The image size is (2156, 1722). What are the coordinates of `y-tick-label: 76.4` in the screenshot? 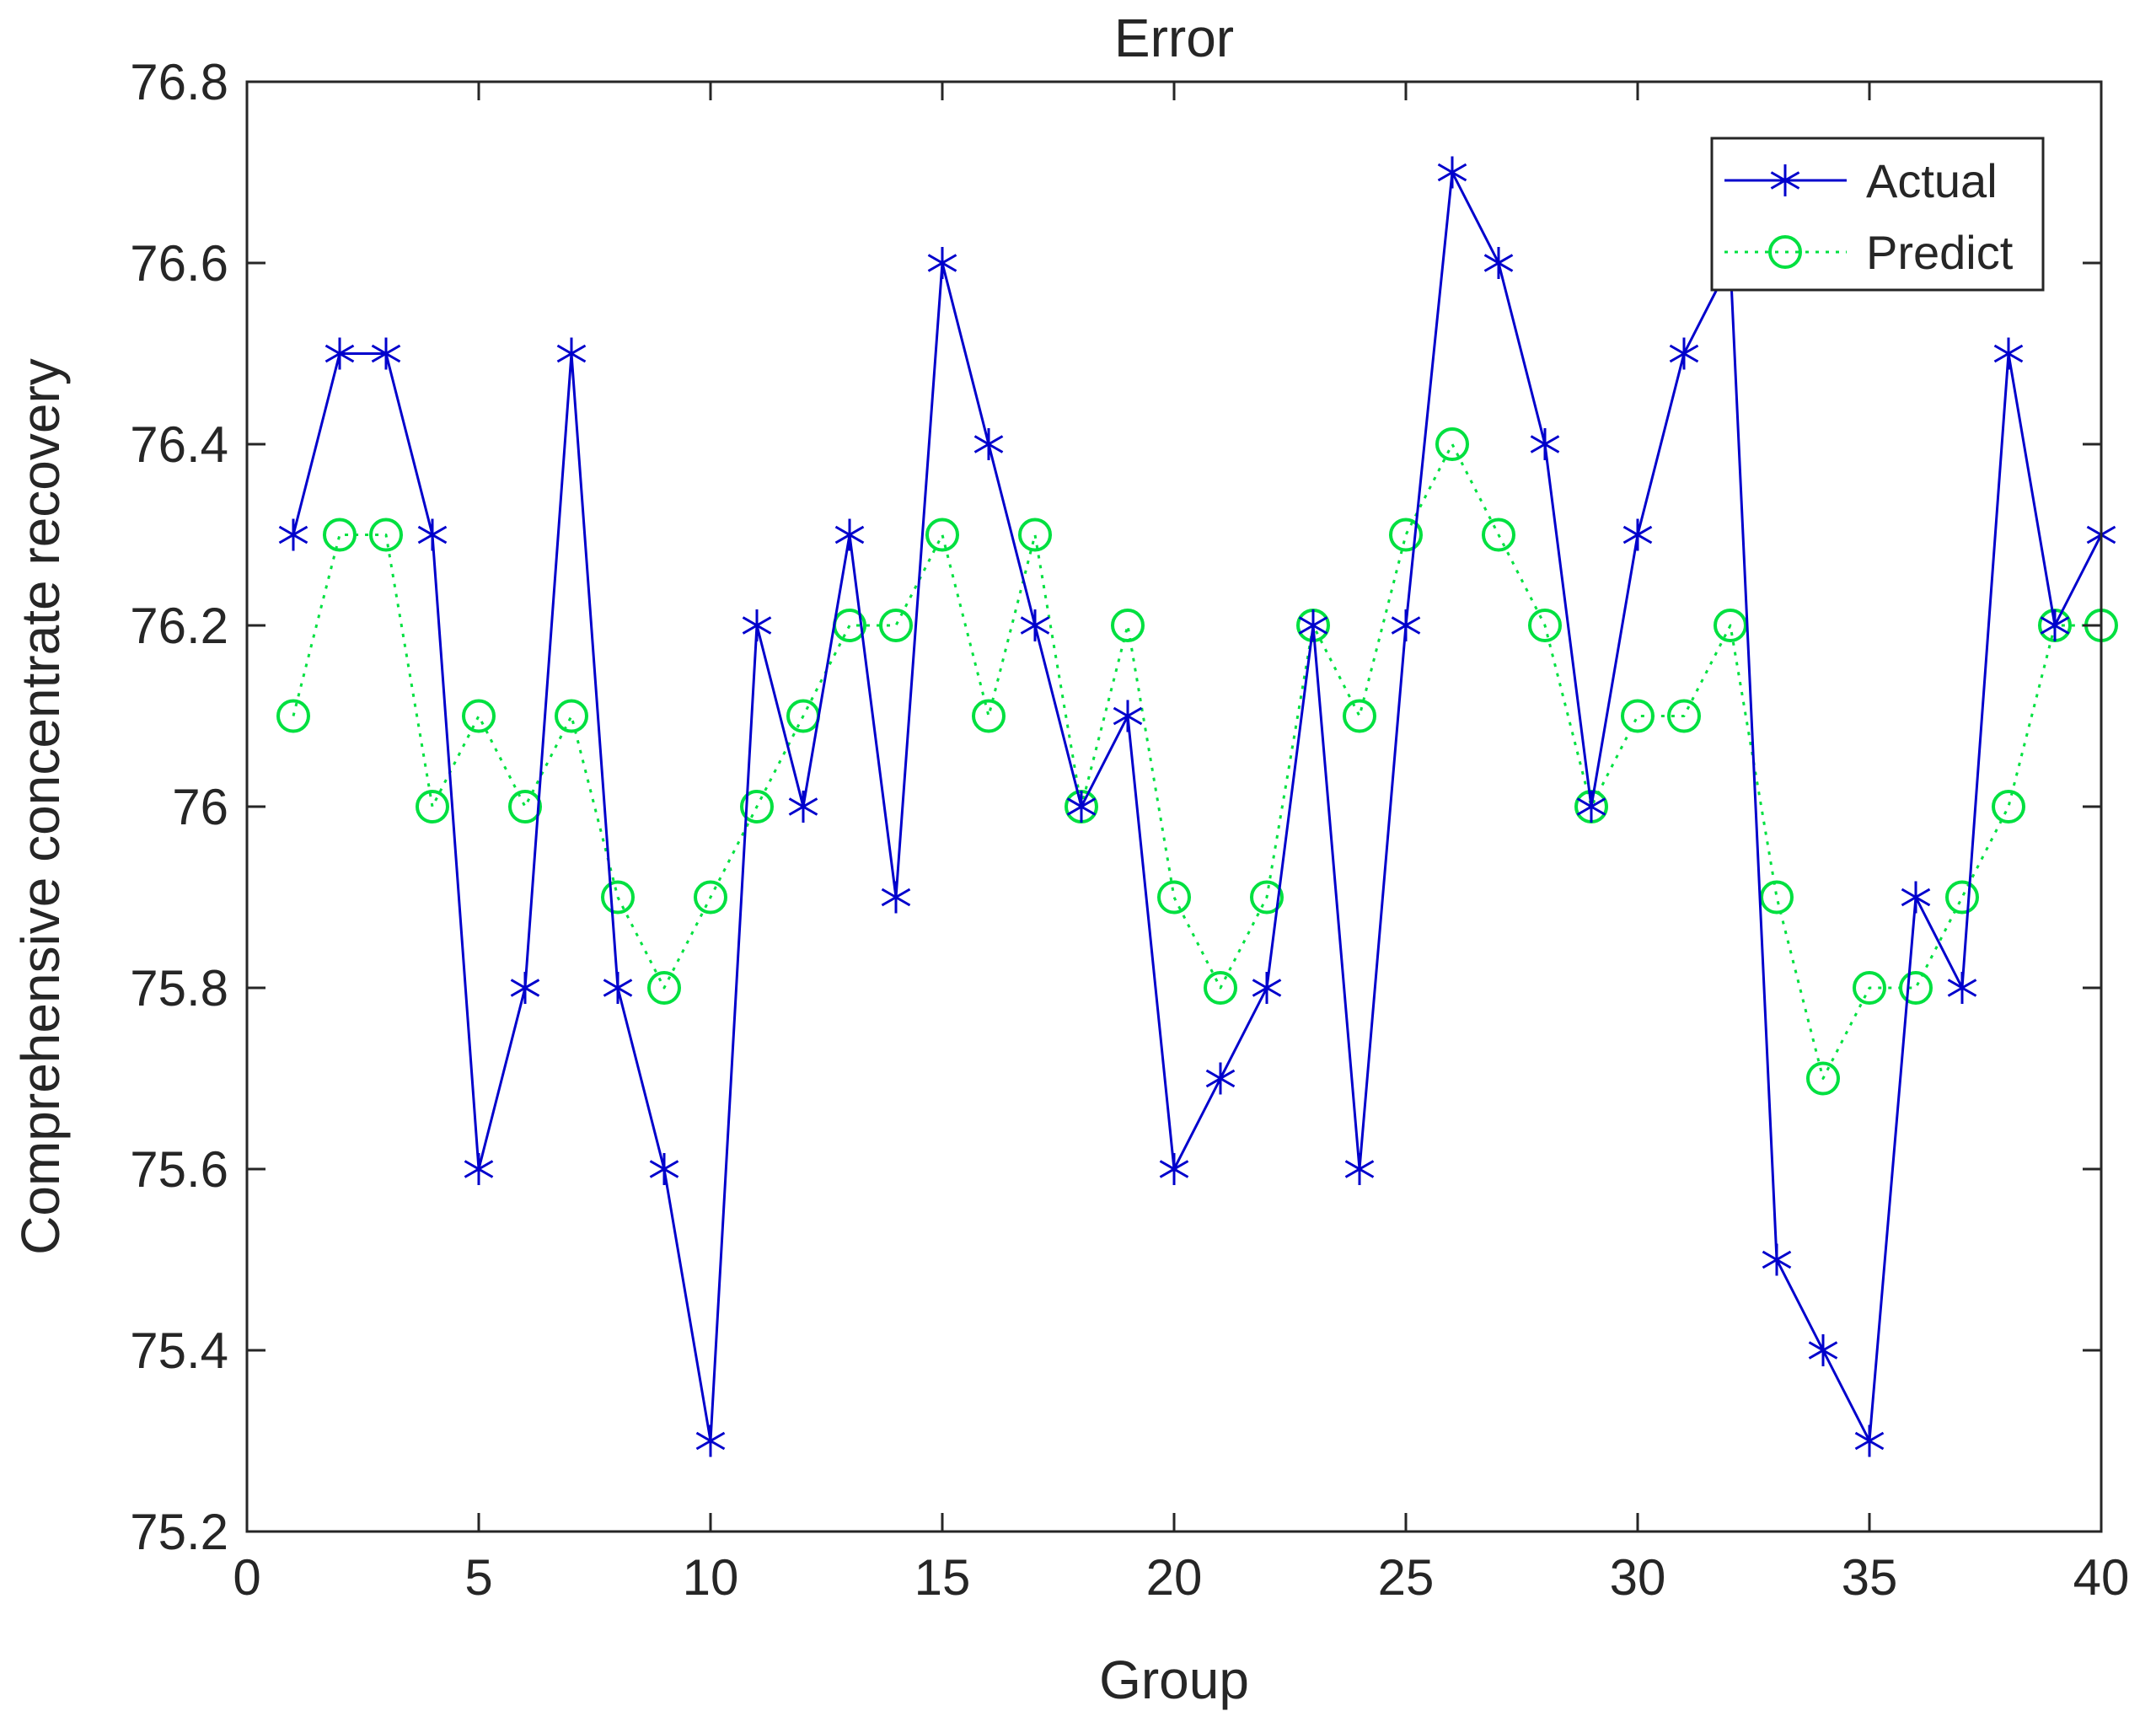 It's located at (179, 444).